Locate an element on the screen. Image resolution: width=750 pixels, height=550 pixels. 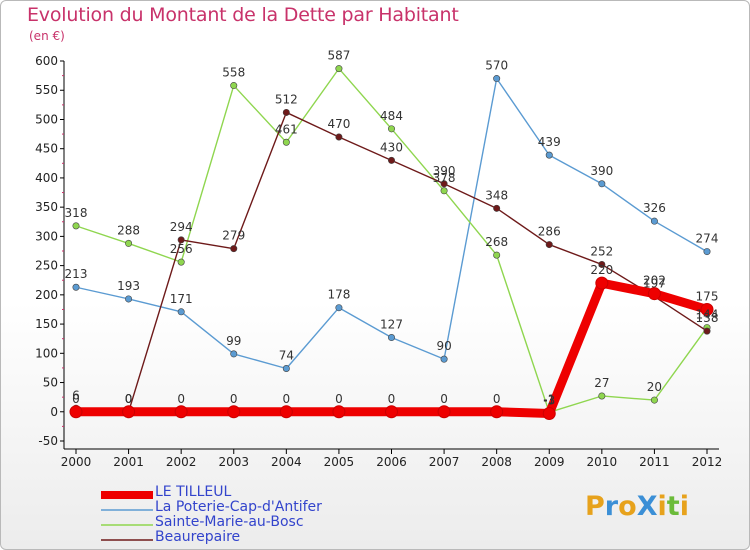
proxiti-logo: ProXiti is located at coordinates (637, 506).